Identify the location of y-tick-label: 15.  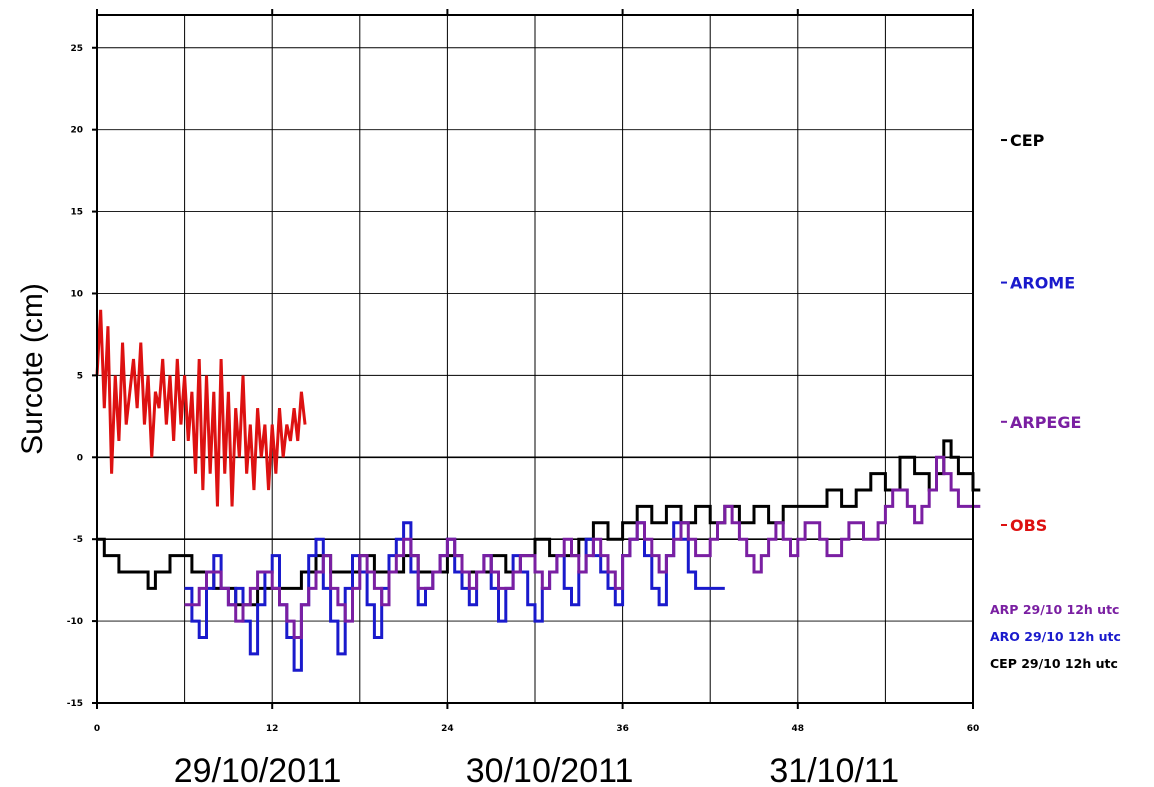
(76, 213).